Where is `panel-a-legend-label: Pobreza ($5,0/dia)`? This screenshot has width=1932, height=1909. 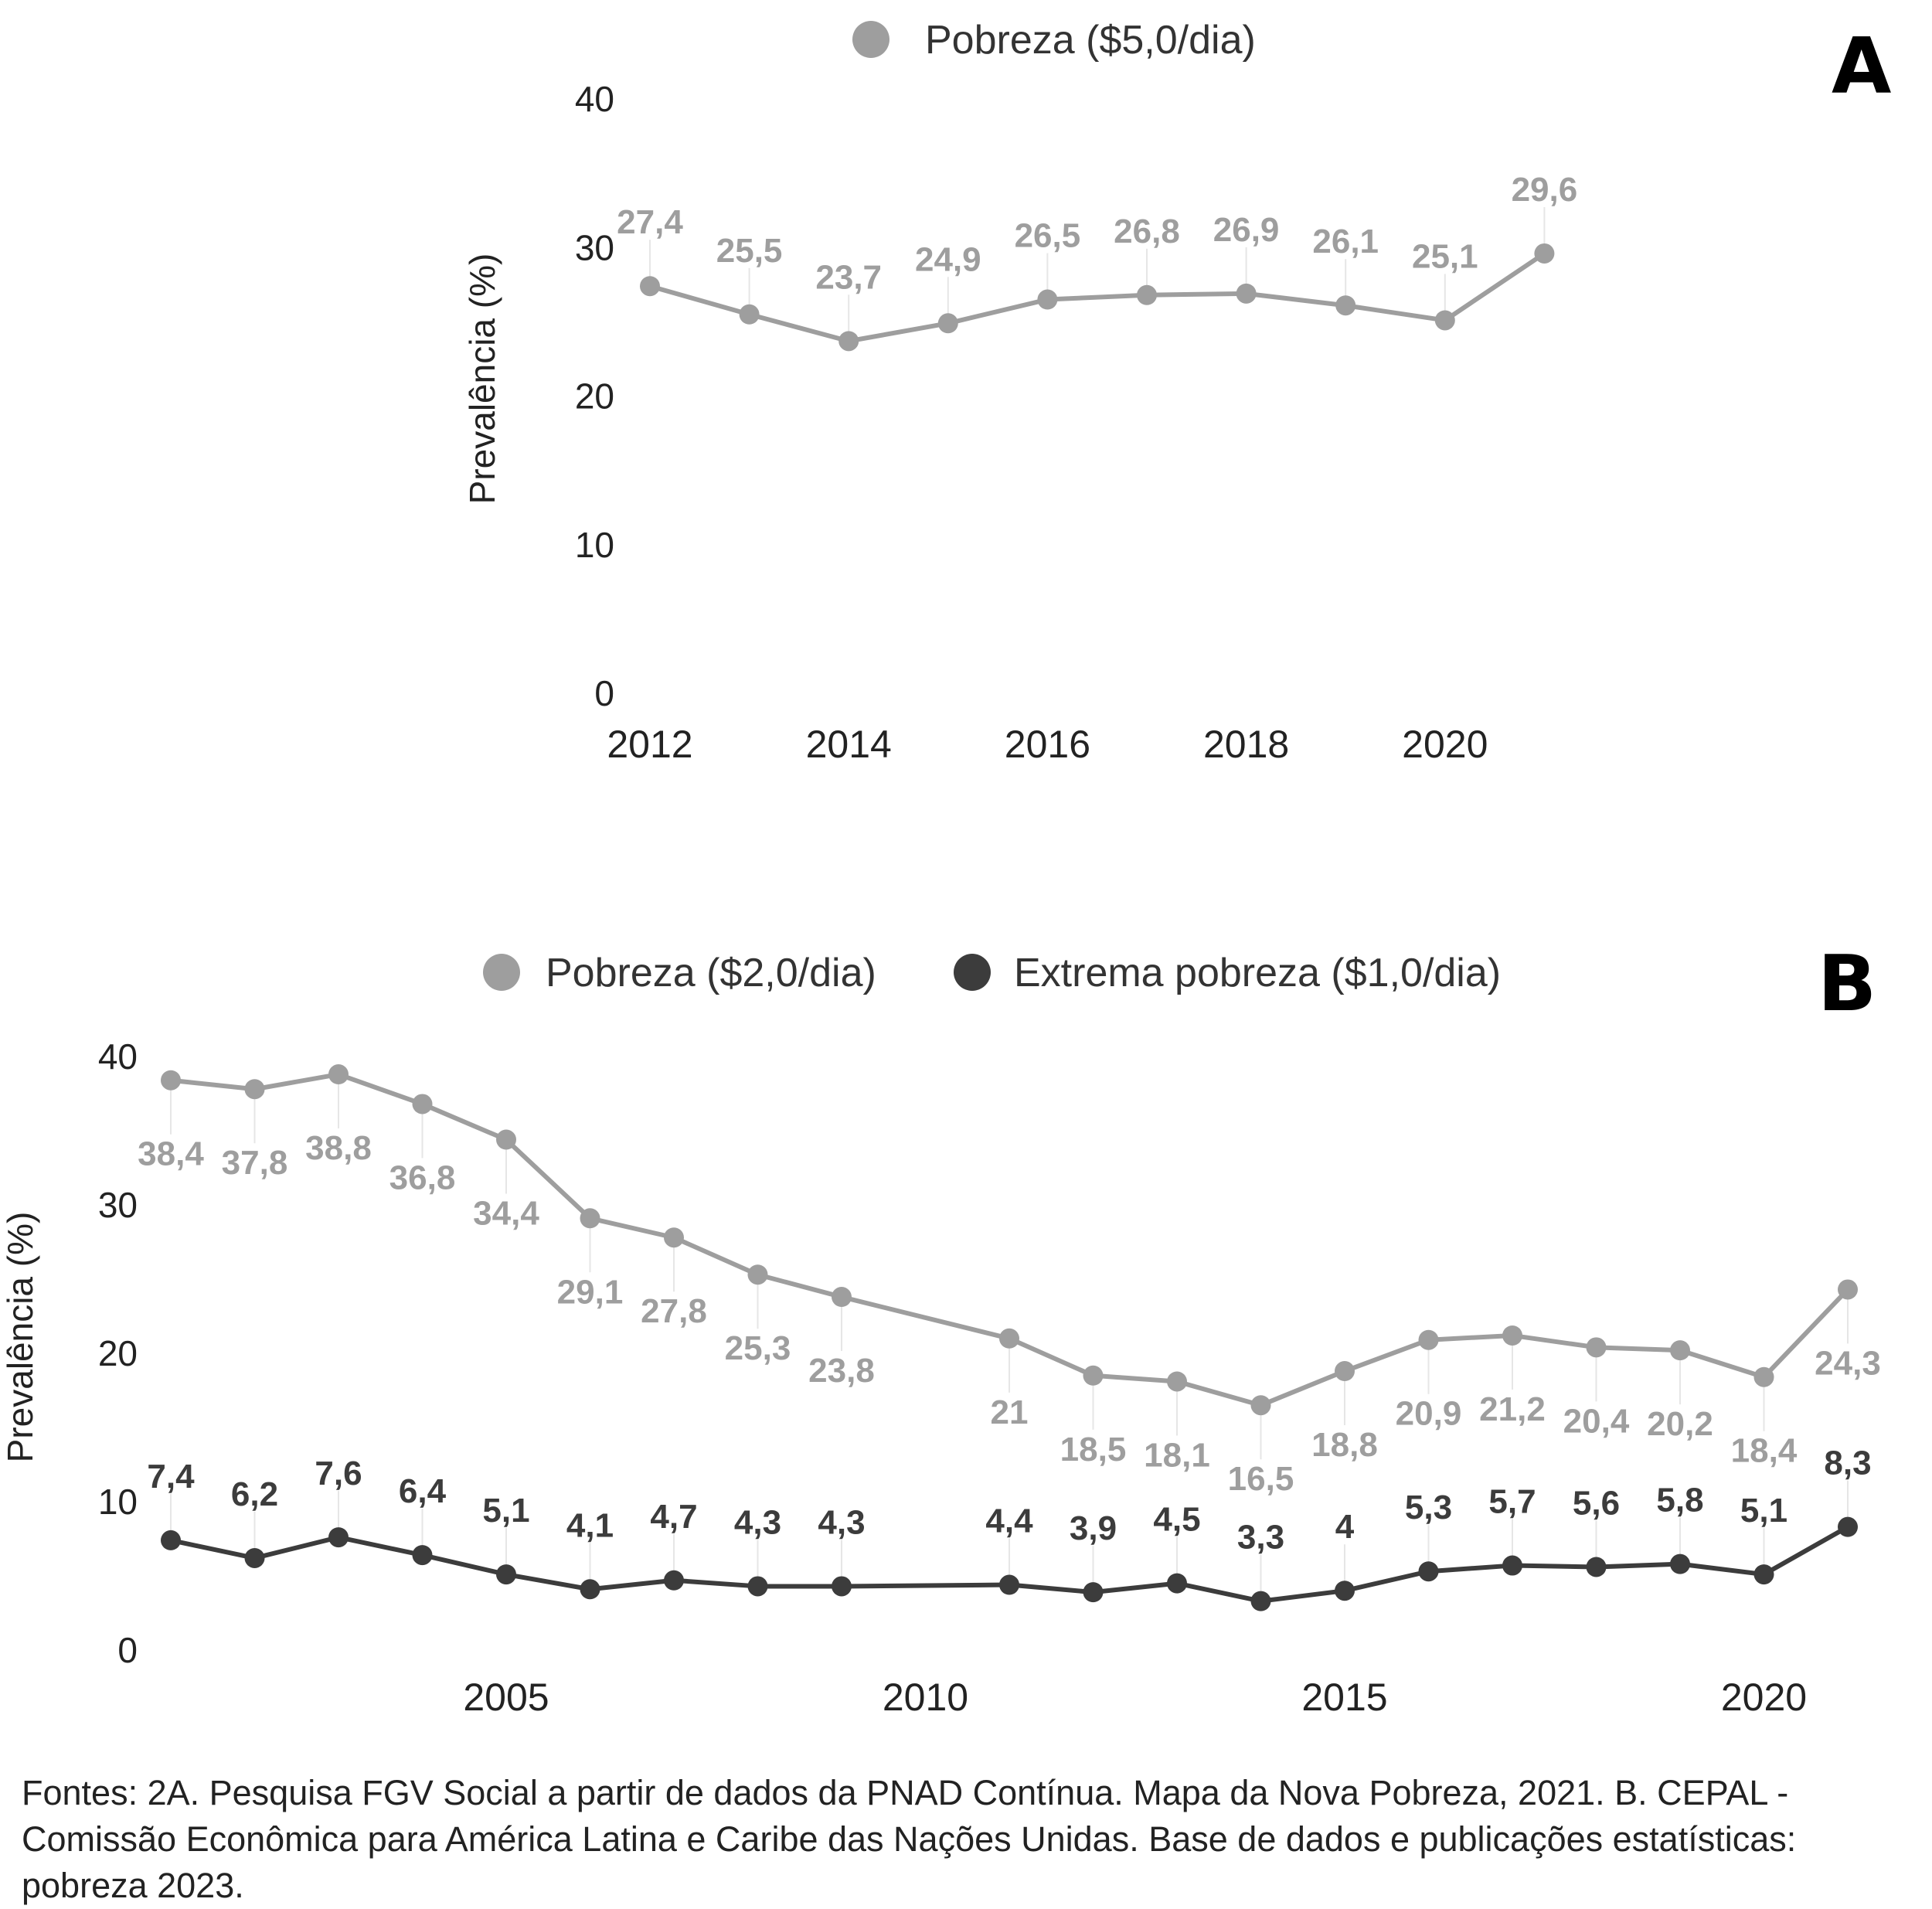 panel-a-legend-label: Pobreza ($5,0/dia) is located at coordinates (1091, 40).